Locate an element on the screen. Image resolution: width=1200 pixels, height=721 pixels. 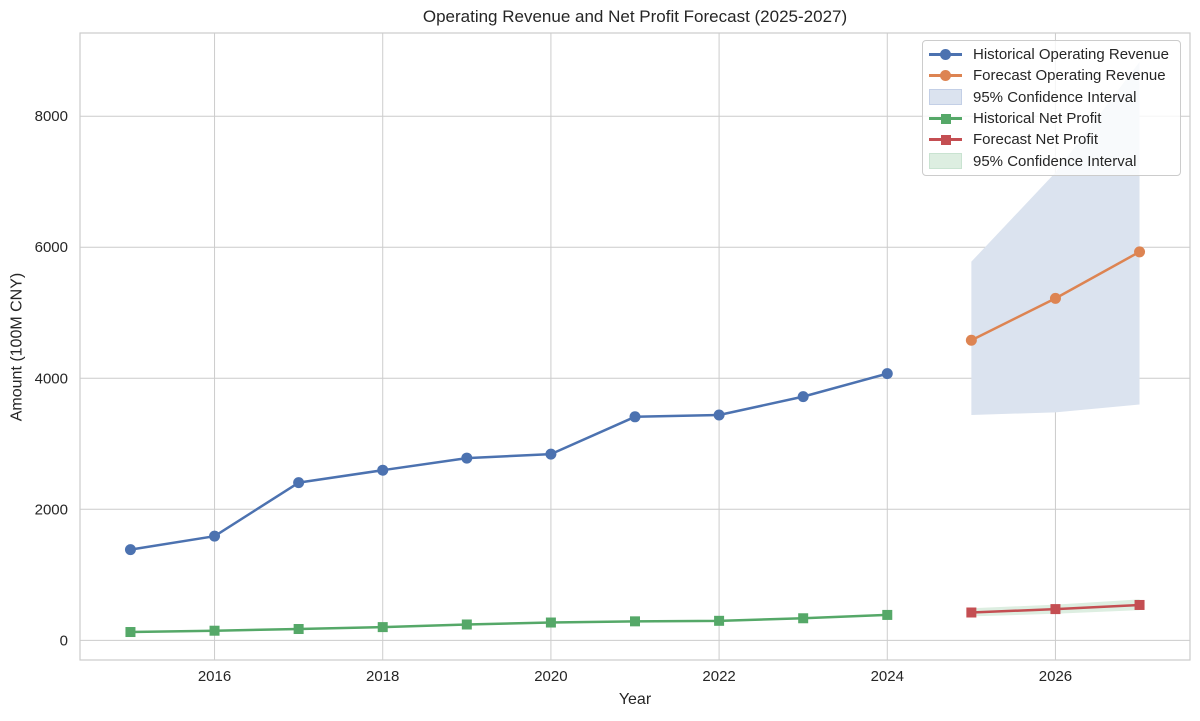
legend-item: Historical Operating Revenue is located at coordinates (1054, 54).